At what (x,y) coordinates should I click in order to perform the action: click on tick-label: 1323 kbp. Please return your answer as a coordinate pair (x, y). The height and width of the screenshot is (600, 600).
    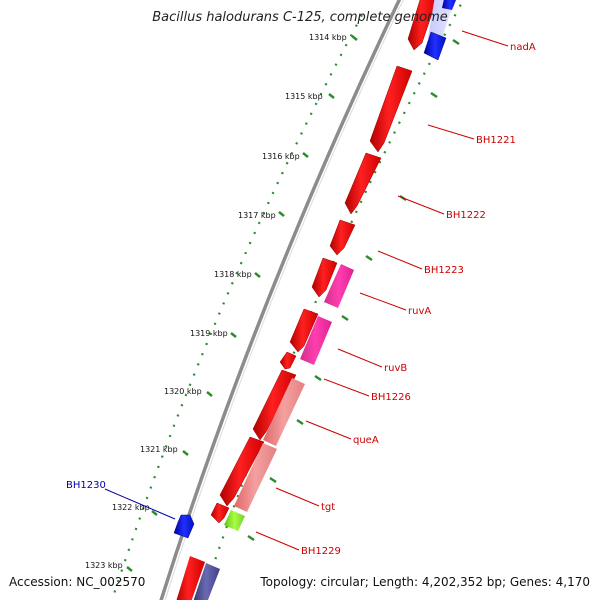
    Looking at the image, I should click on (104, 565).